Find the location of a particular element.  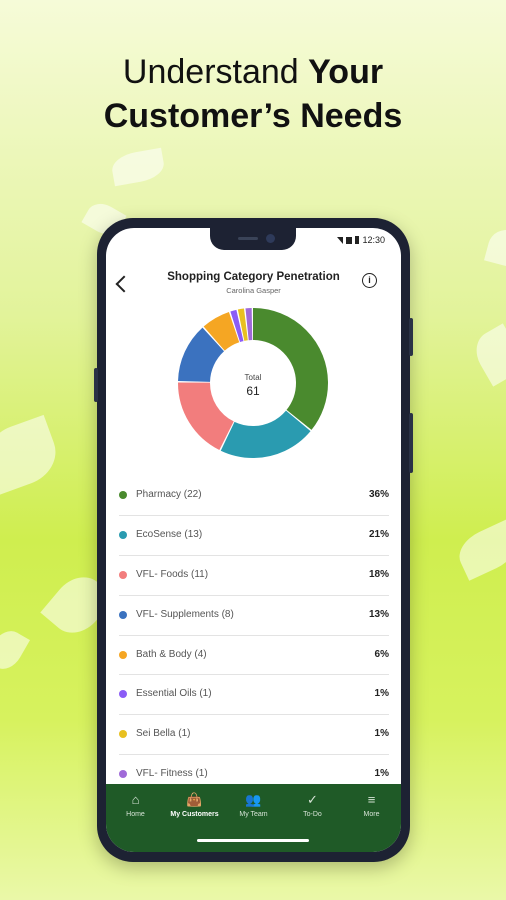

info-icon: i is located at coordinates (369, 280).